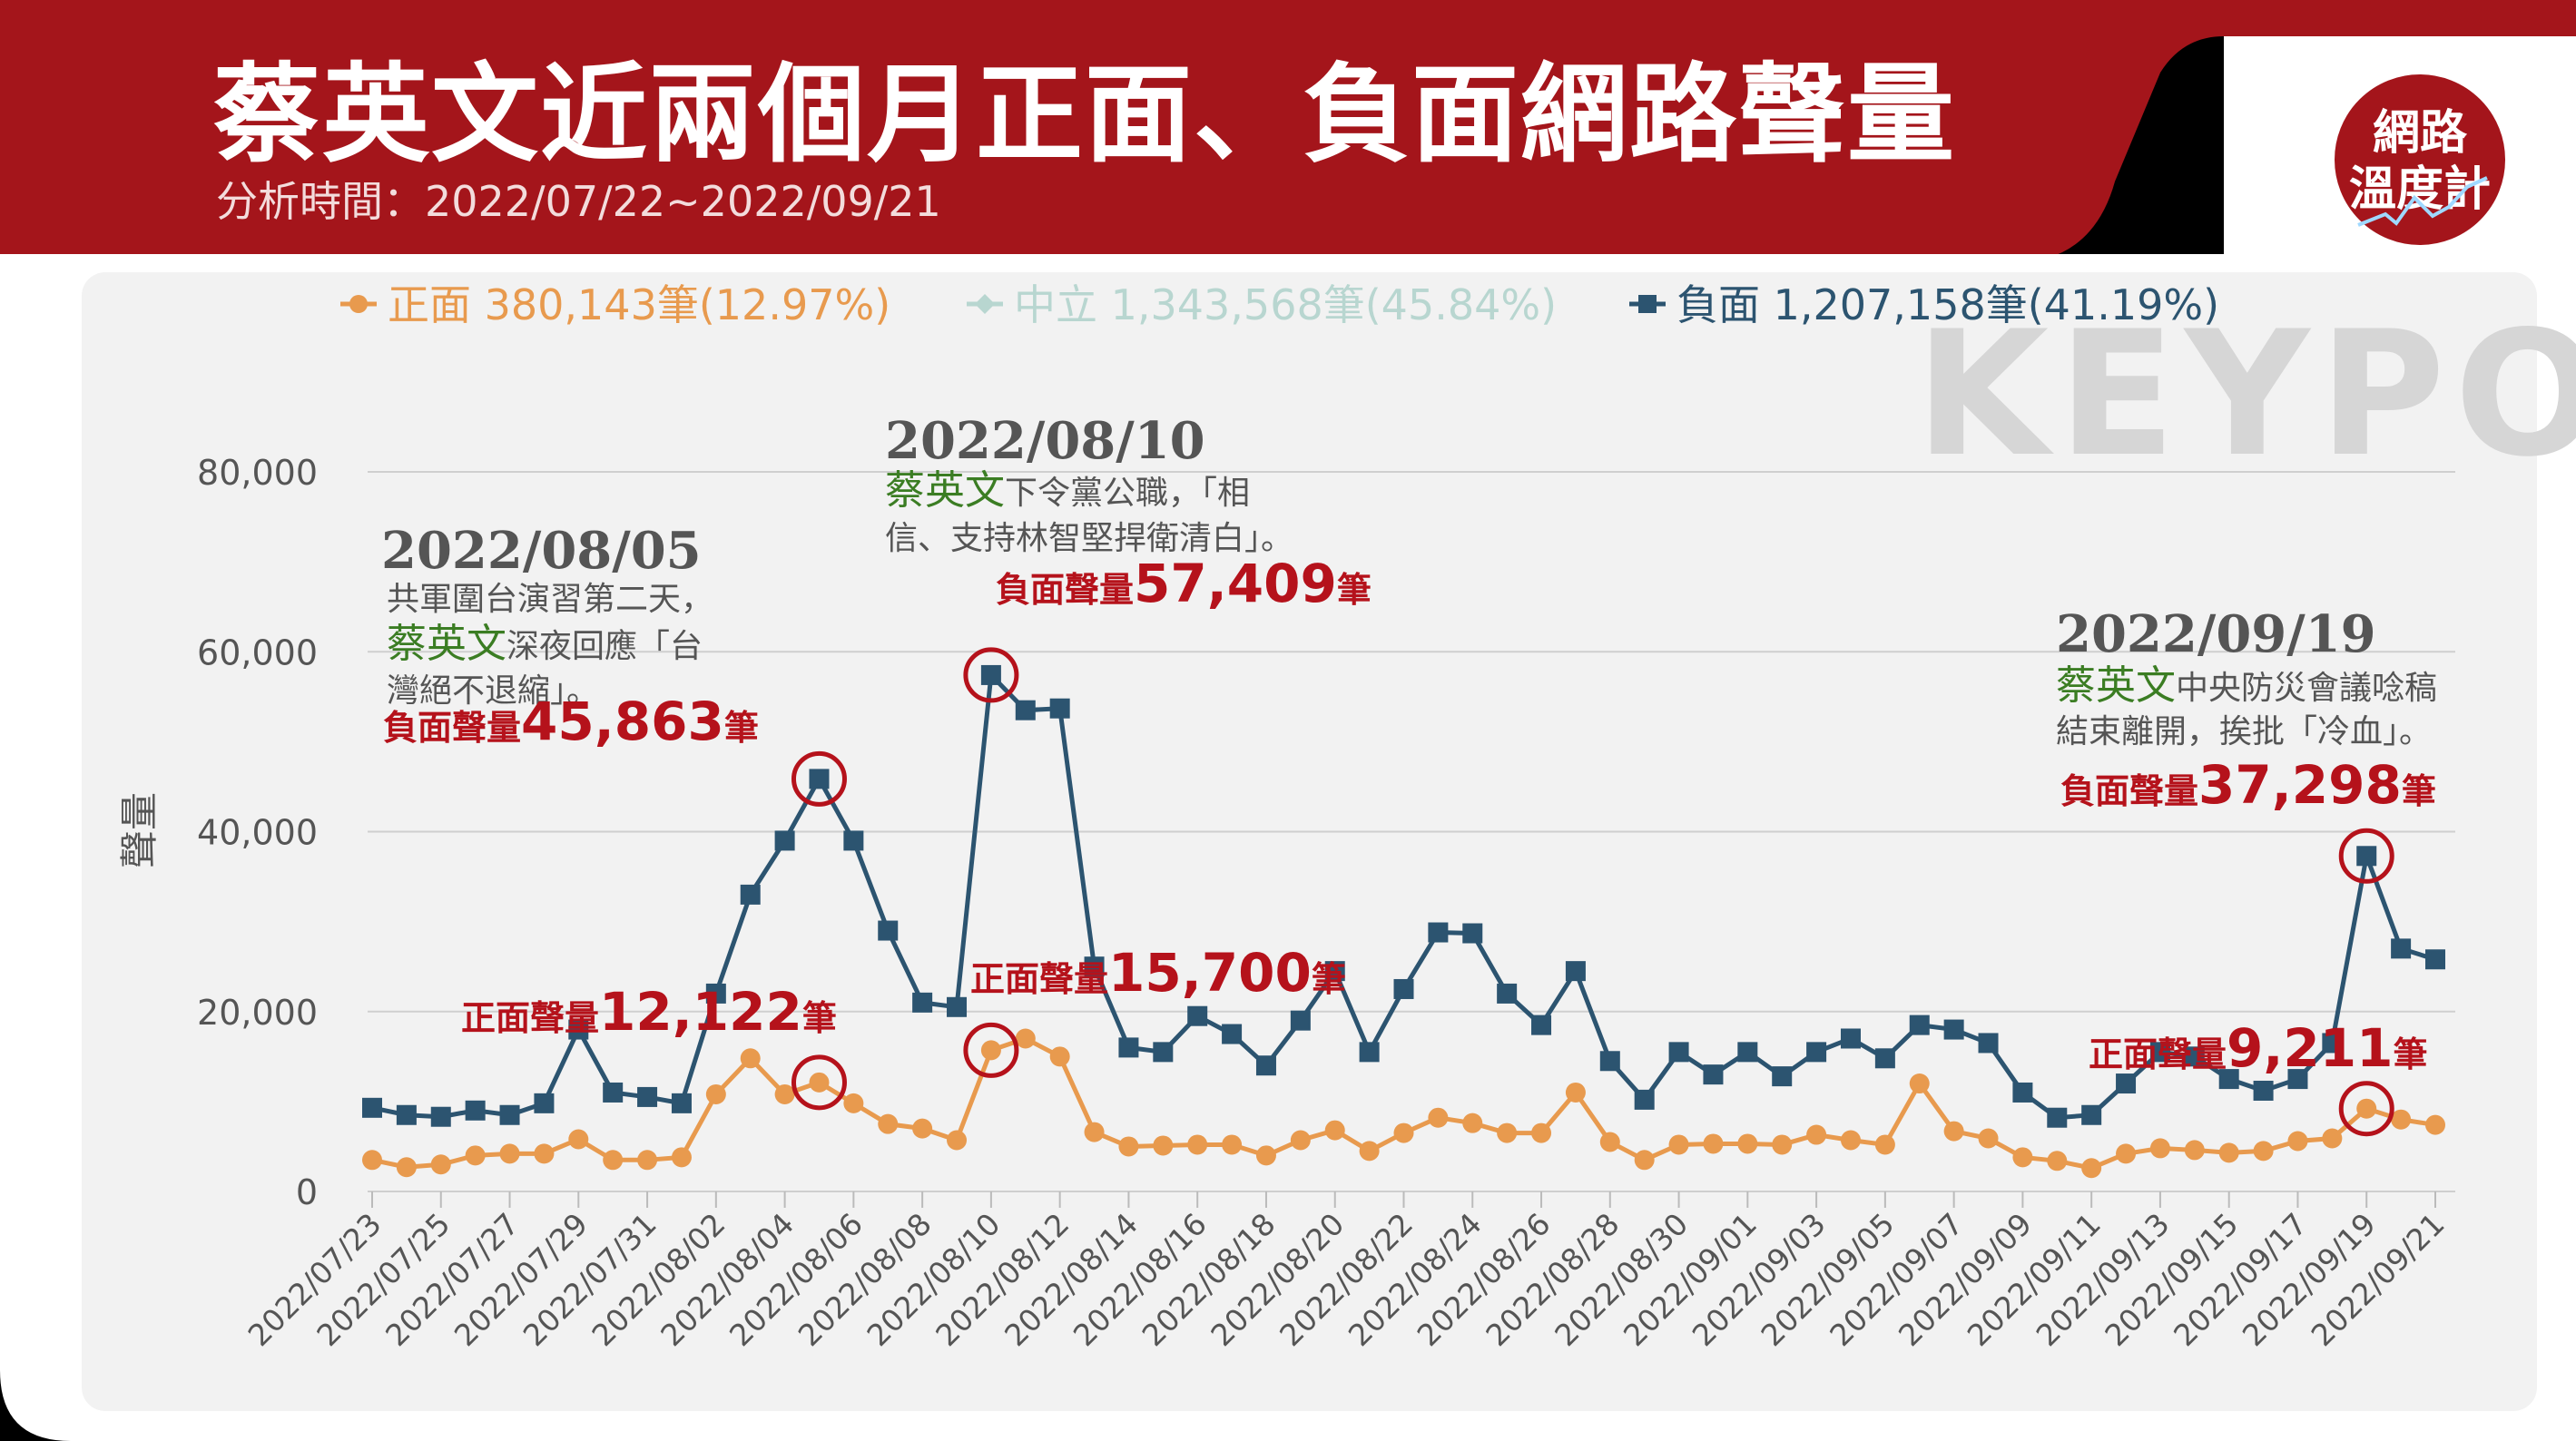 Image resolution: width=2576 pixels, height=1441 pixels. Describe the element at coordinates (622, 722) in the screenshot. I see `negative-volume-callout-value: 45,863` at that location.